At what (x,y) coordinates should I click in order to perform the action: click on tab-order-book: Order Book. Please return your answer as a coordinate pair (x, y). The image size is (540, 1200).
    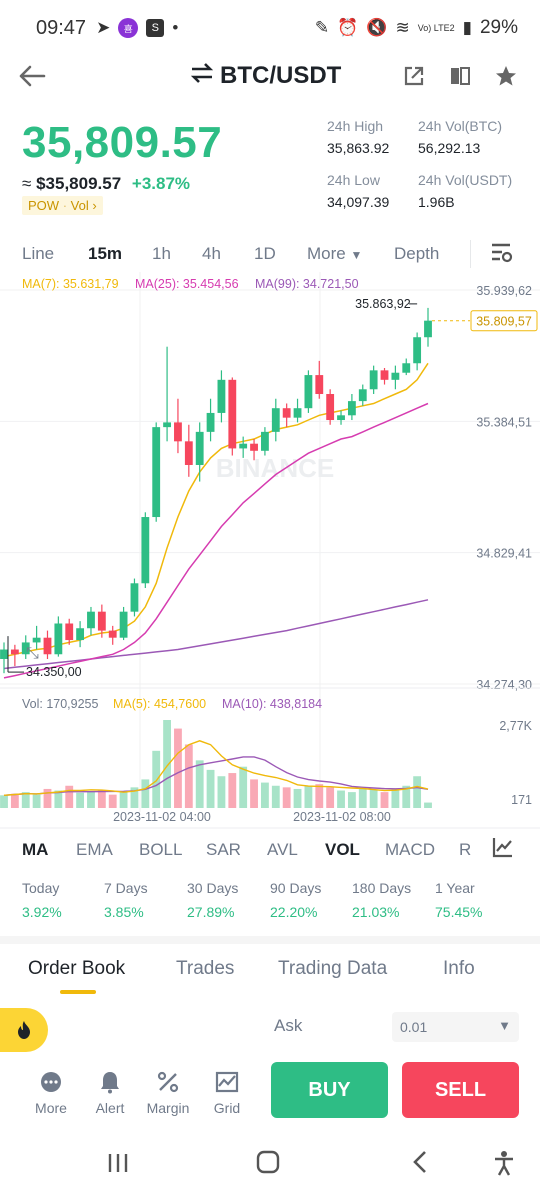
    Looking at the image, I should click on (77, 968).